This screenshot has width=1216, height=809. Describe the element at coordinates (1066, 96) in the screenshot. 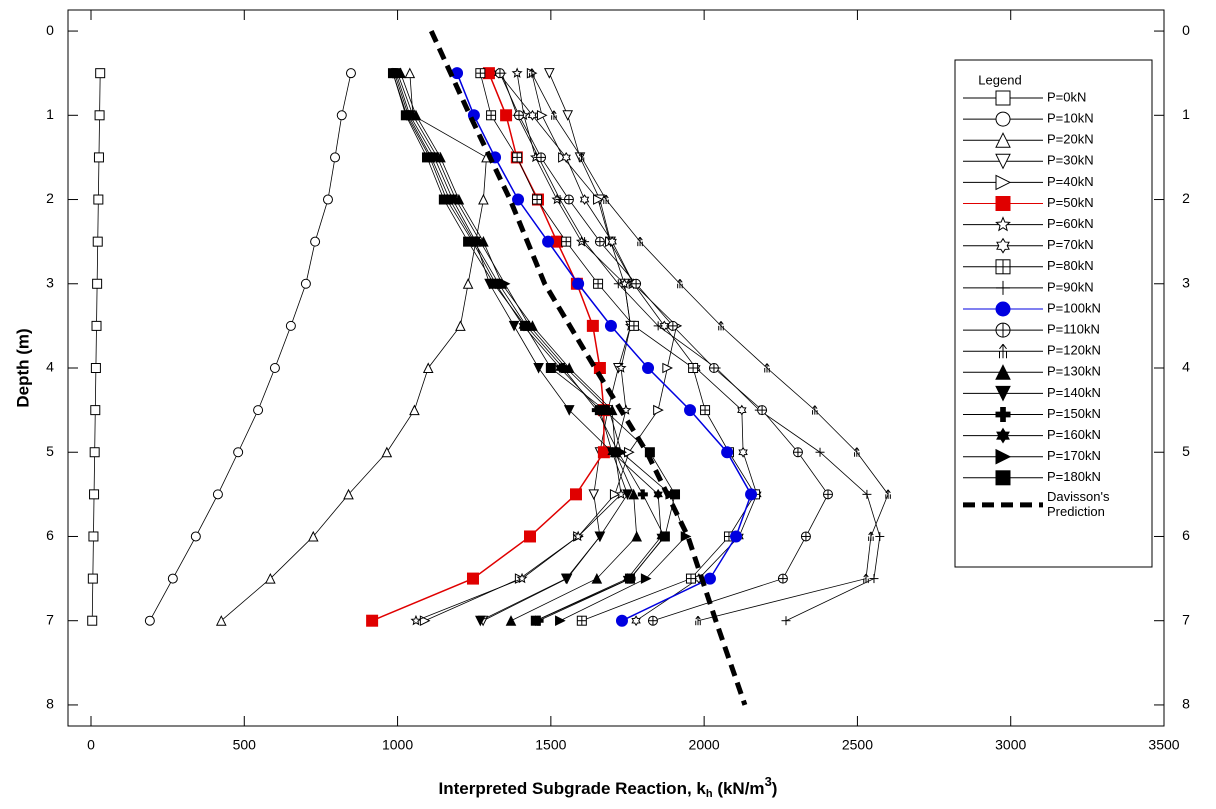

I see `legend-label: P=0kN` at that location.